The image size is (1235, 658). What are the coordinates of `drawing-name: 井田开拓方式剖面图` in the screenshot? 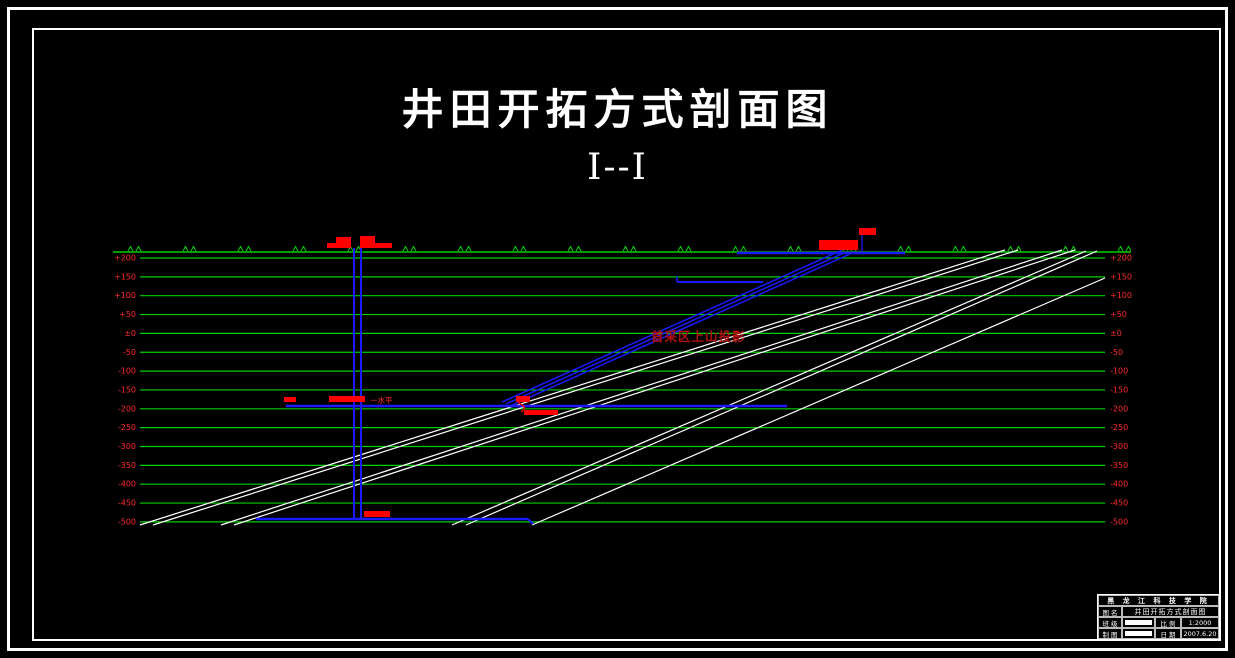 It's located at (1170, 611).